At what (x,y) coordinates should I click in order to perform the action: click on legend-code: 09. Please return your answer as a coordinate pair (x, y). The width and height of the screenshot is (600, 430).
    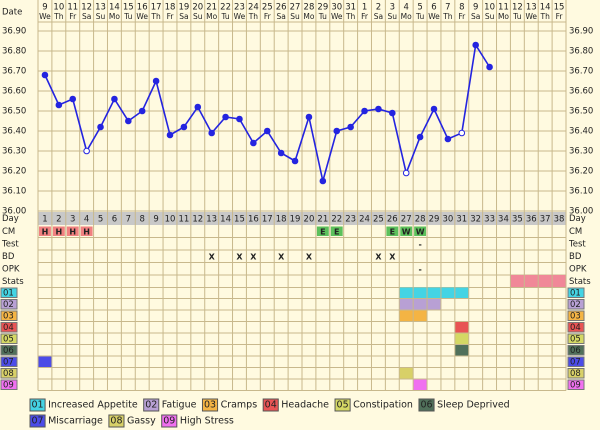
    Looking at the image, I should click on (169, 421).